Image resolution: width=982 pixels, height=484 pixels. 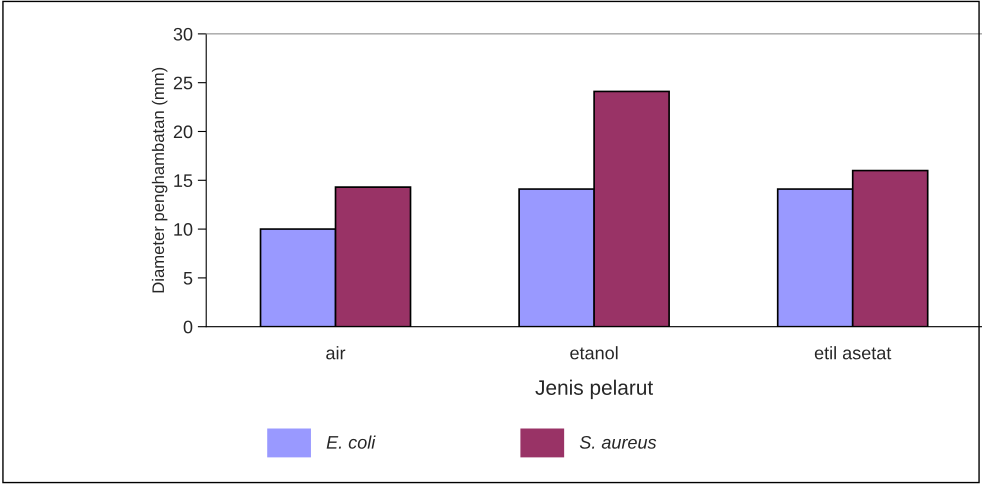 I want to click on x-tick-label: etanol, so click(x=594, y=353).